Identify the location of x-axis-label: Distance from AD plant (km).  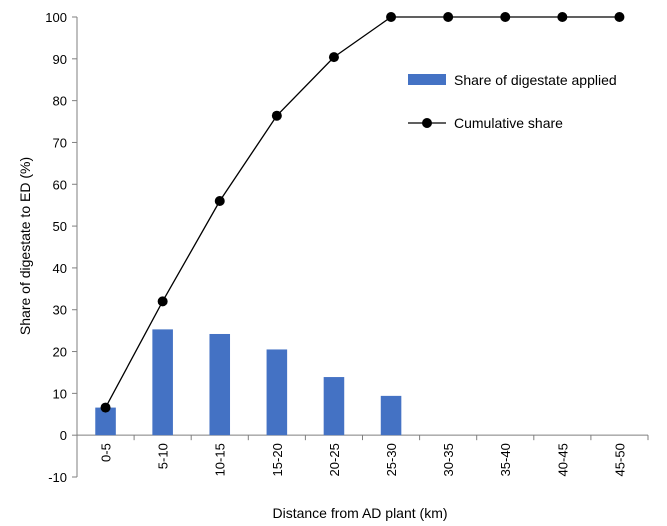
(359, 513).